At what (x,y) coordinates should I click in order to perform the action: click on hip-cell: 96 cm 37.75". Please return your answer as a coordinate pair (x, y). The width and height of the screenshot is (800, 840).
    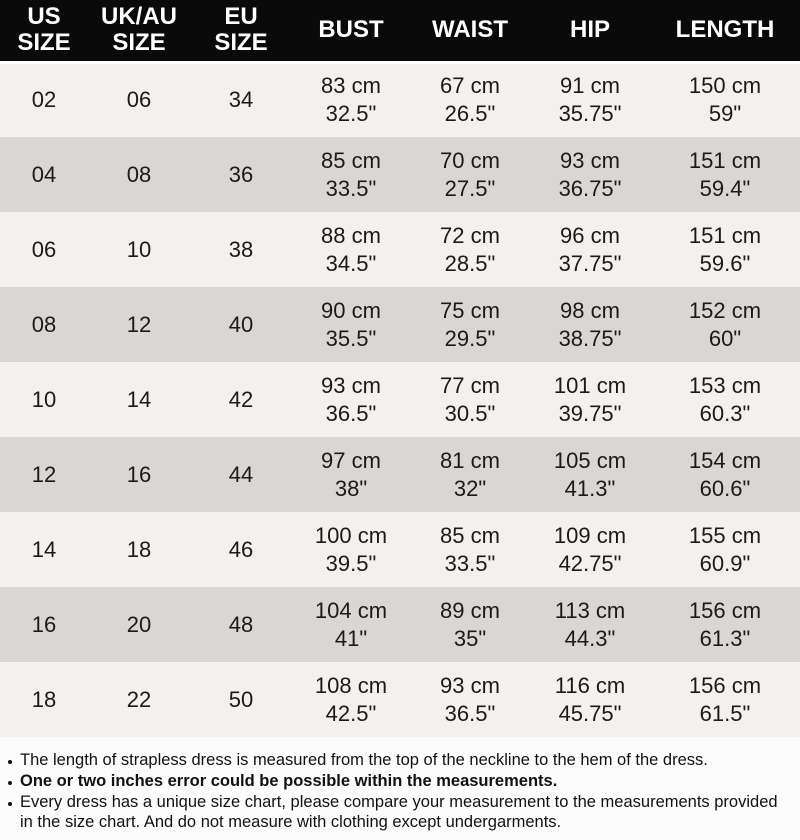
    Looking at the image, I should click on (590, 249).